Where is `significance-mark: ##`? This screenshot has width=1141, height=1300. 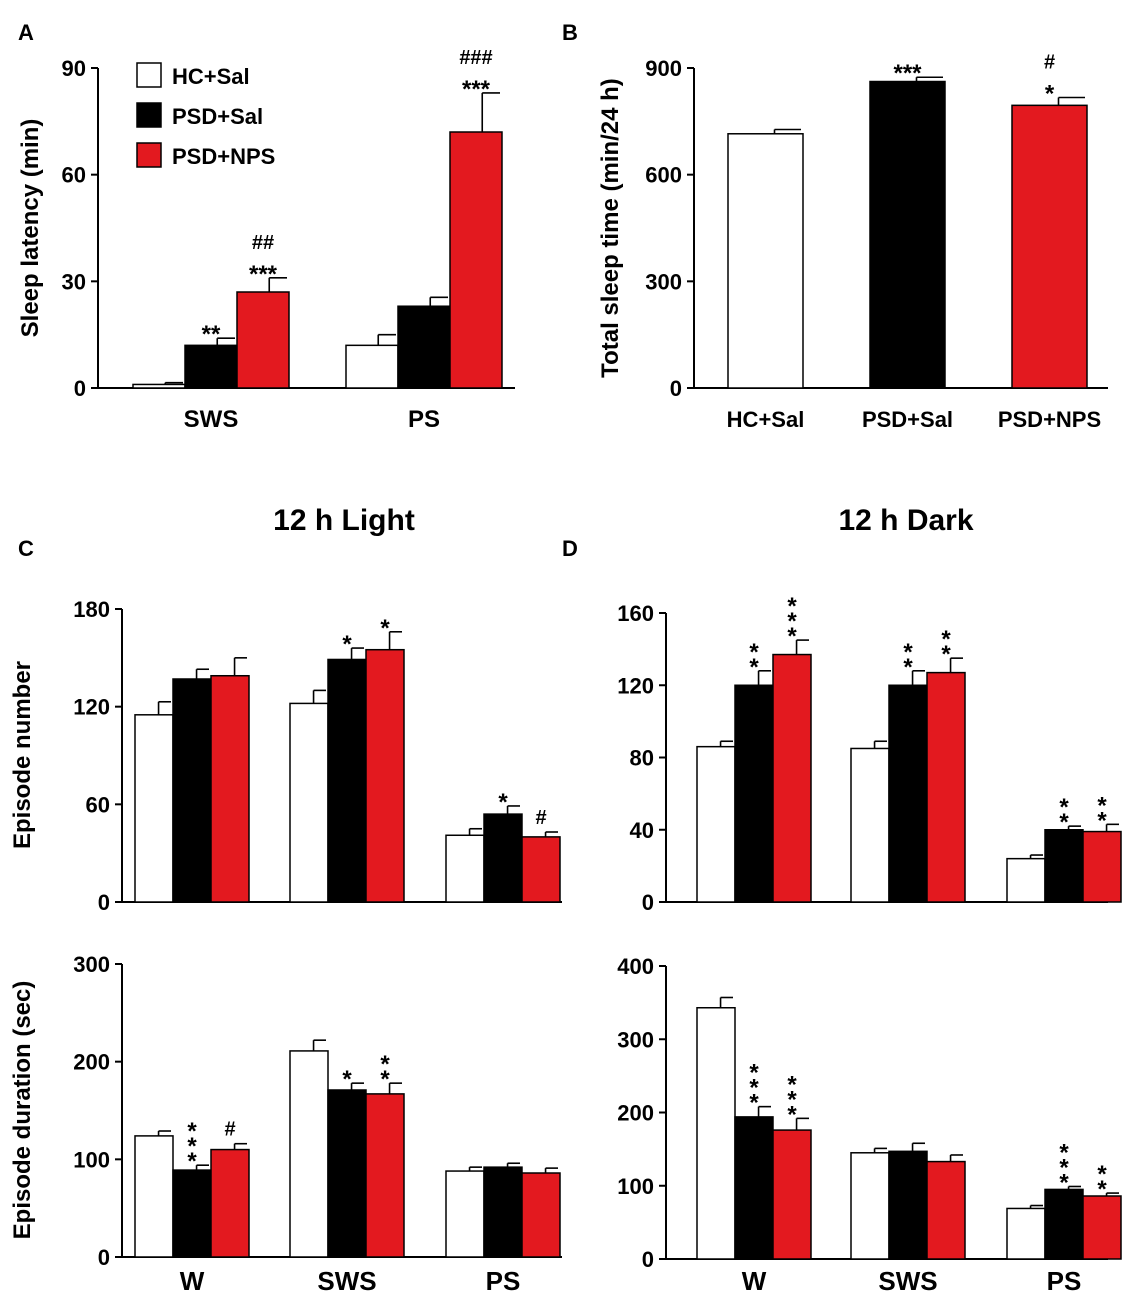 significance-mark: ## is located at coordinates (263, 243).